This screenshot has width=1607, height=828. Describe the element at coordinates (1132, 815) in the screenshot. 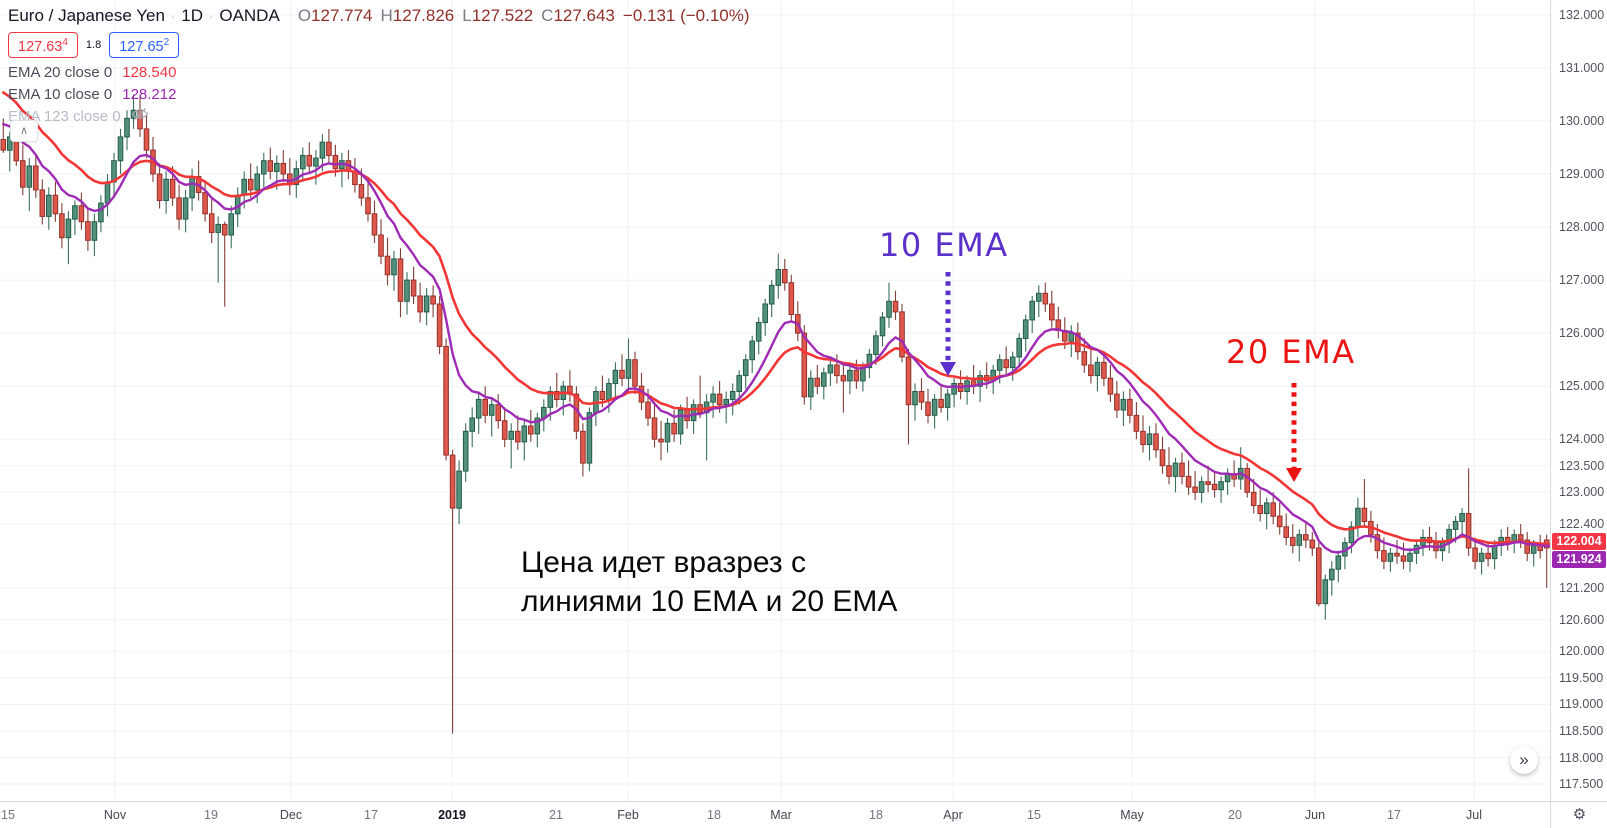

I see `time-axis-label: May` at that location.